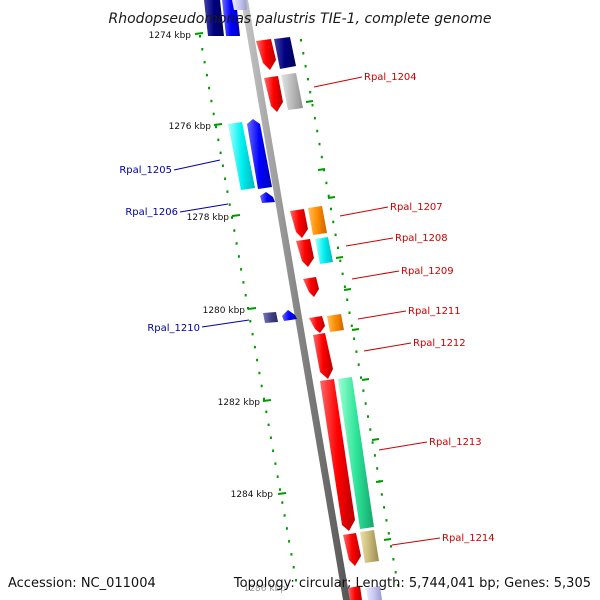  What do you see at coordinates (292, 91) in the screenshot?
I see `gene-rpal-1204-cog` at bounding box center [292, 91].